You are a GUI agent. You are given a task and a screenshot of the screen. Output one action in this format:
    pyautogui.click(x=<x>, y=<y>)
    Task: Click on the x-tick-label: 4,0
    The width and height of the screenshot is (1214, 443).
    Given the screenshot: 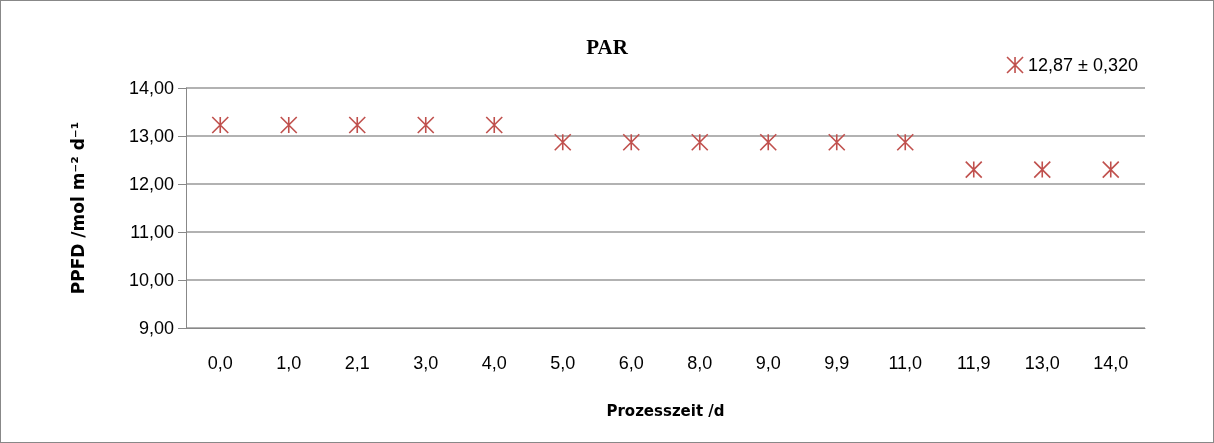 What is the action you would take?
    pyautogui.click(x=494, y=363)
    